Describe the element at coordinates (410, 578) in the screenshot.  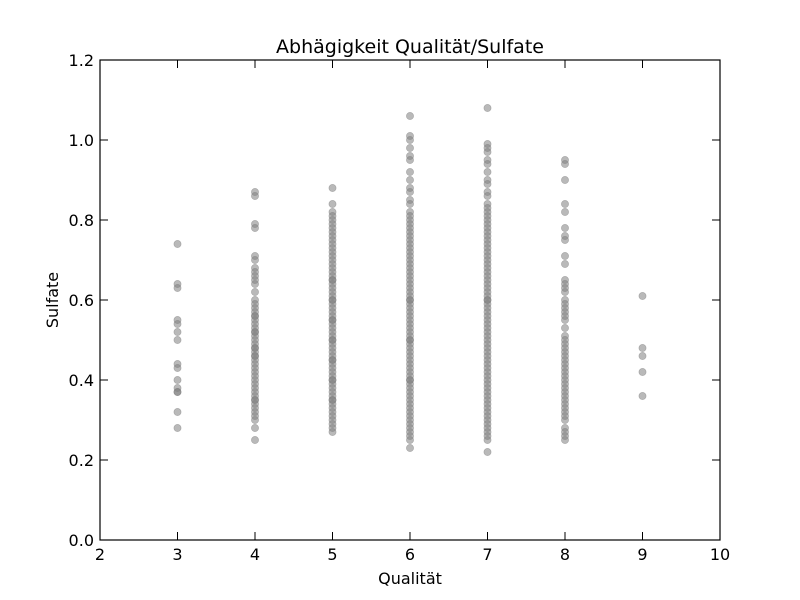
I see `x-axis-label: Qualität` at that location.